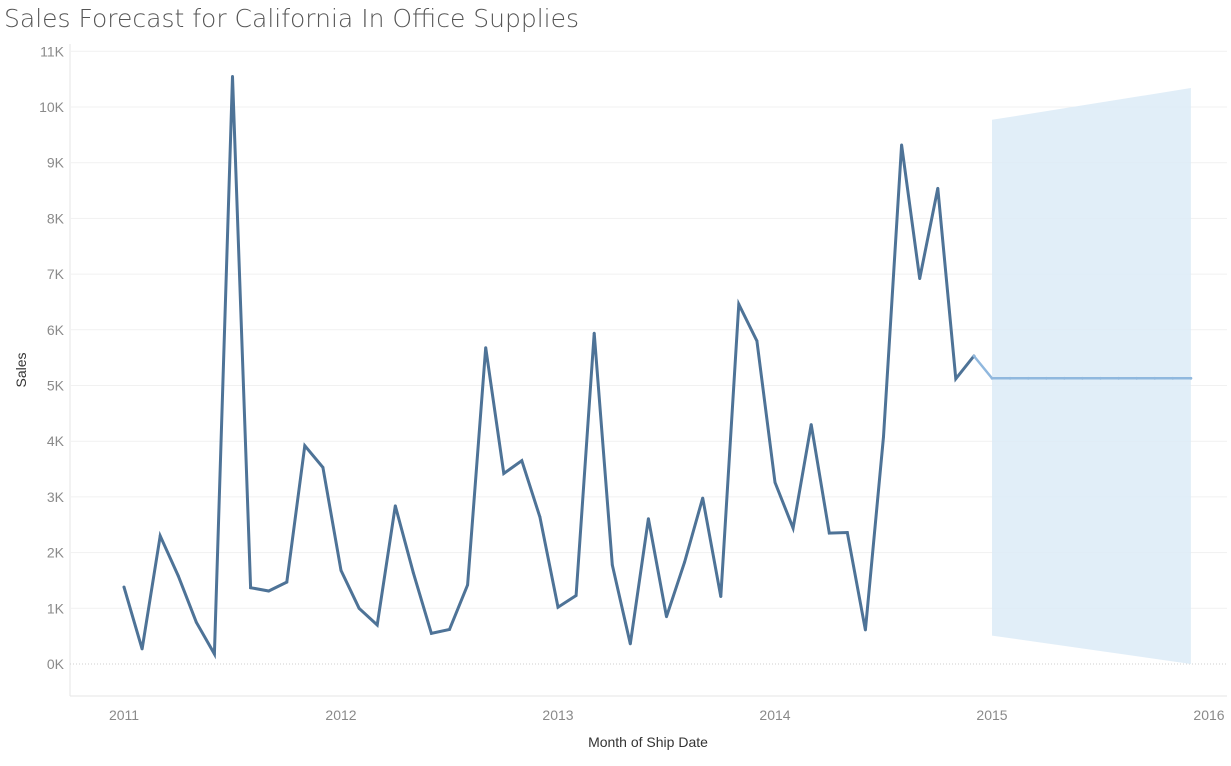 This screenshot has height=766, width=1231. What do you see at coordinates (56, 608) in the screenshot?
I see `y-tick-label: 1K` at bounding box center [56, 608].